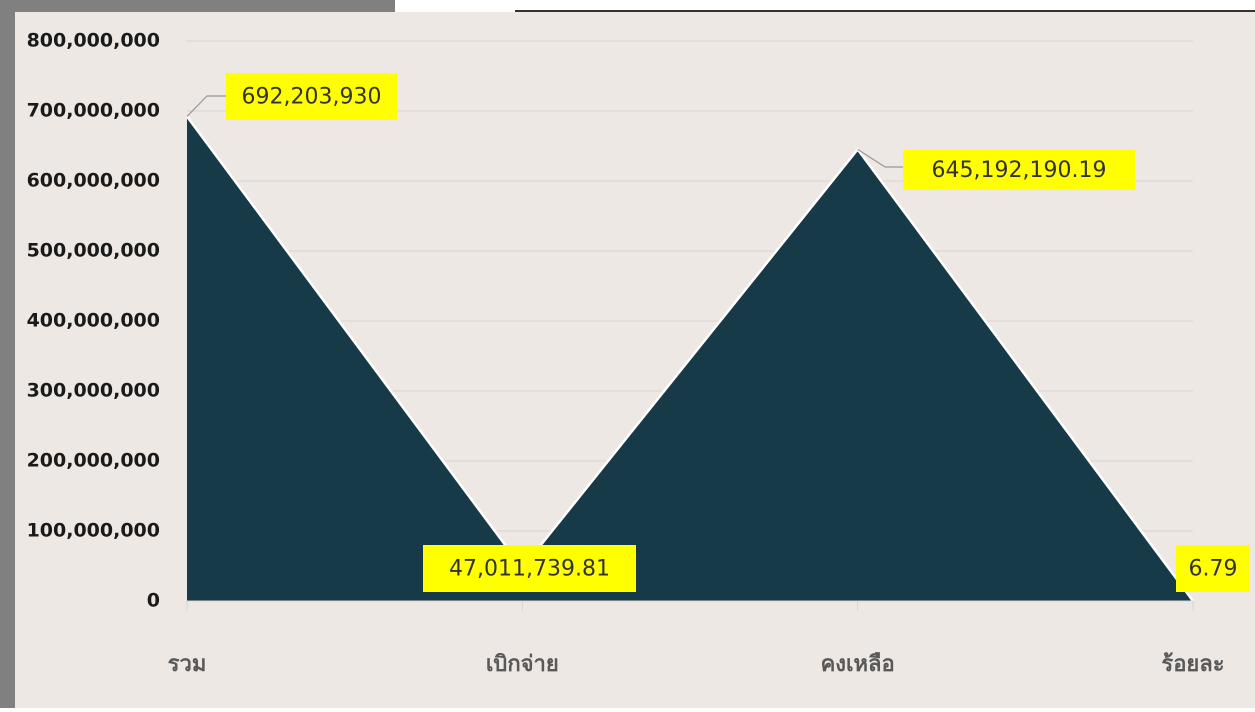 This screenshot has height=712, width=1255. I want to click on y-tick-label: 700,000,000, so click(93, 111).